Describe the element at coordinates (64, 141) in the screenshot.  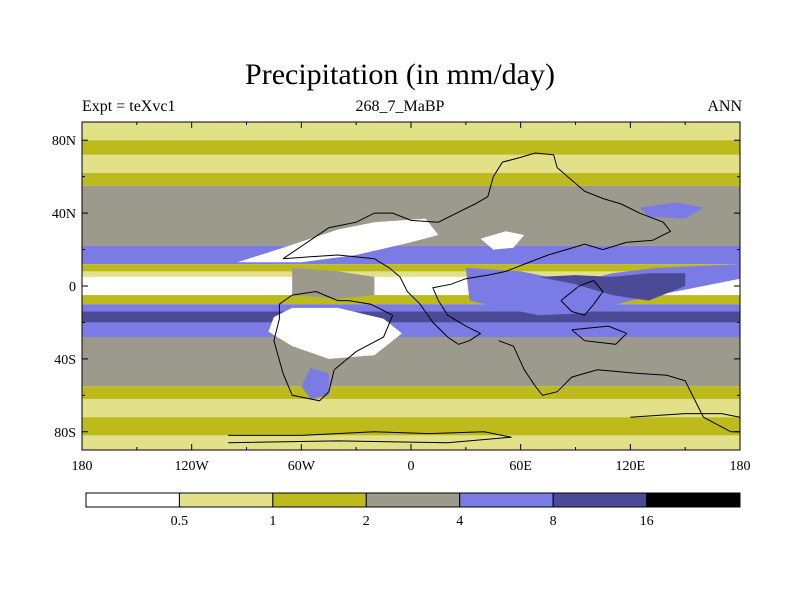
I see `lat-tick-label: 80N` at that location.